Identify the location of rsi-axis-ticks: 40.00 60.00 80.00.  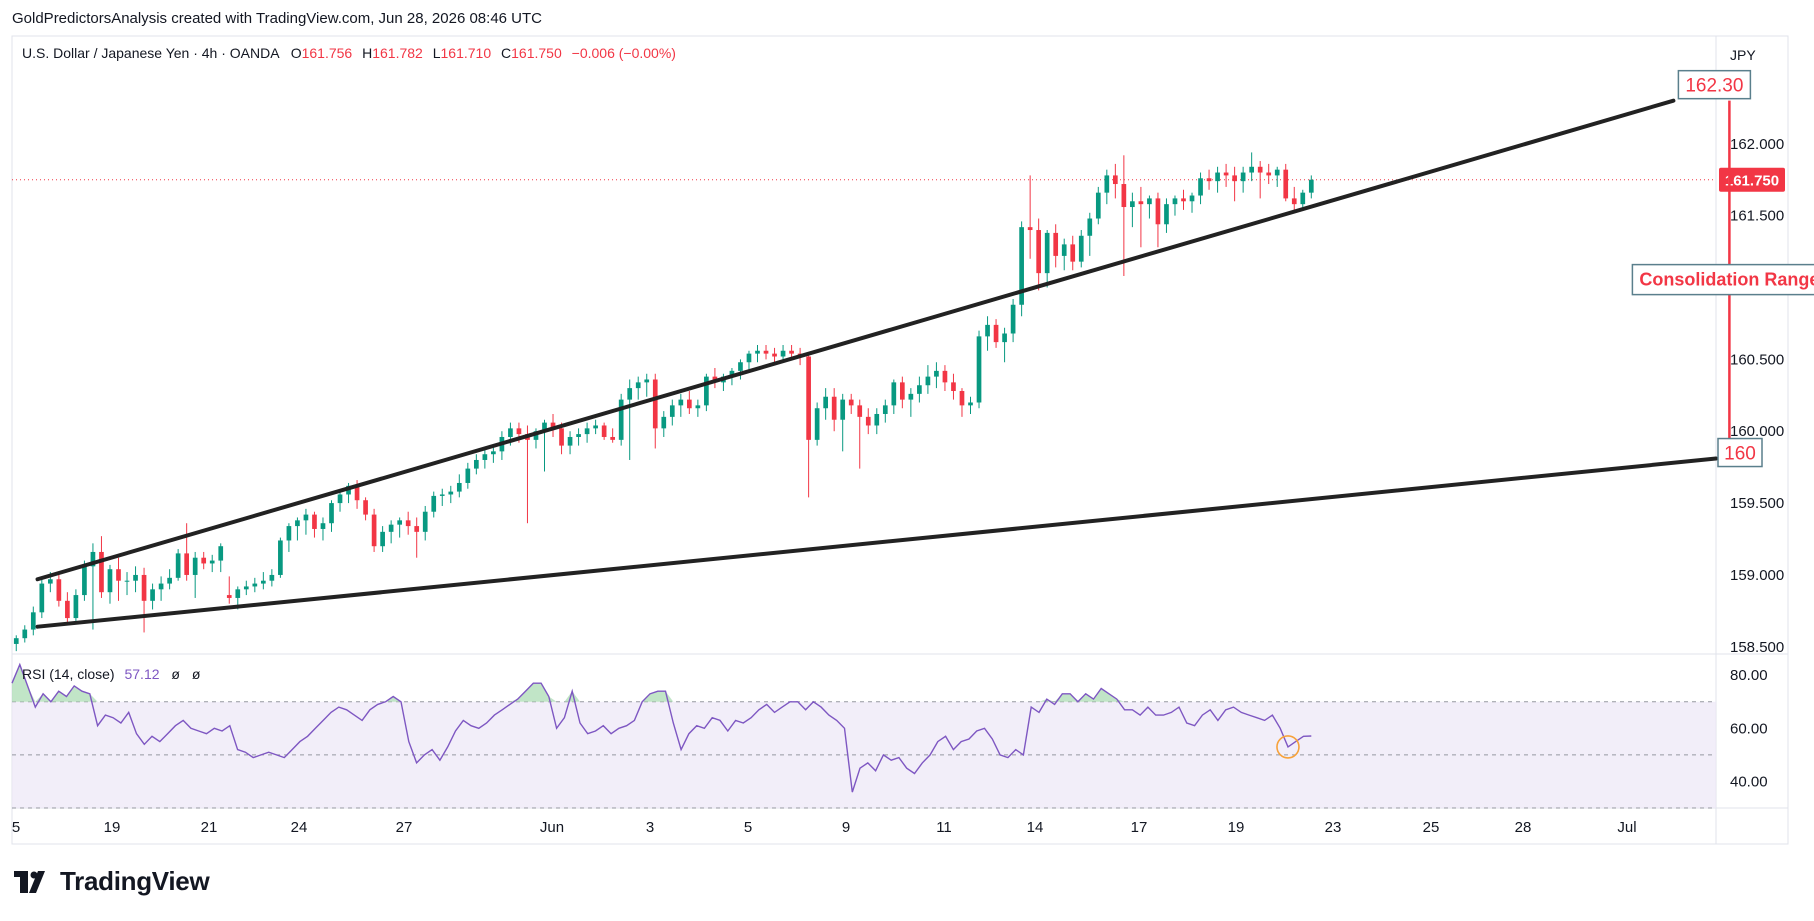
(890, 738).